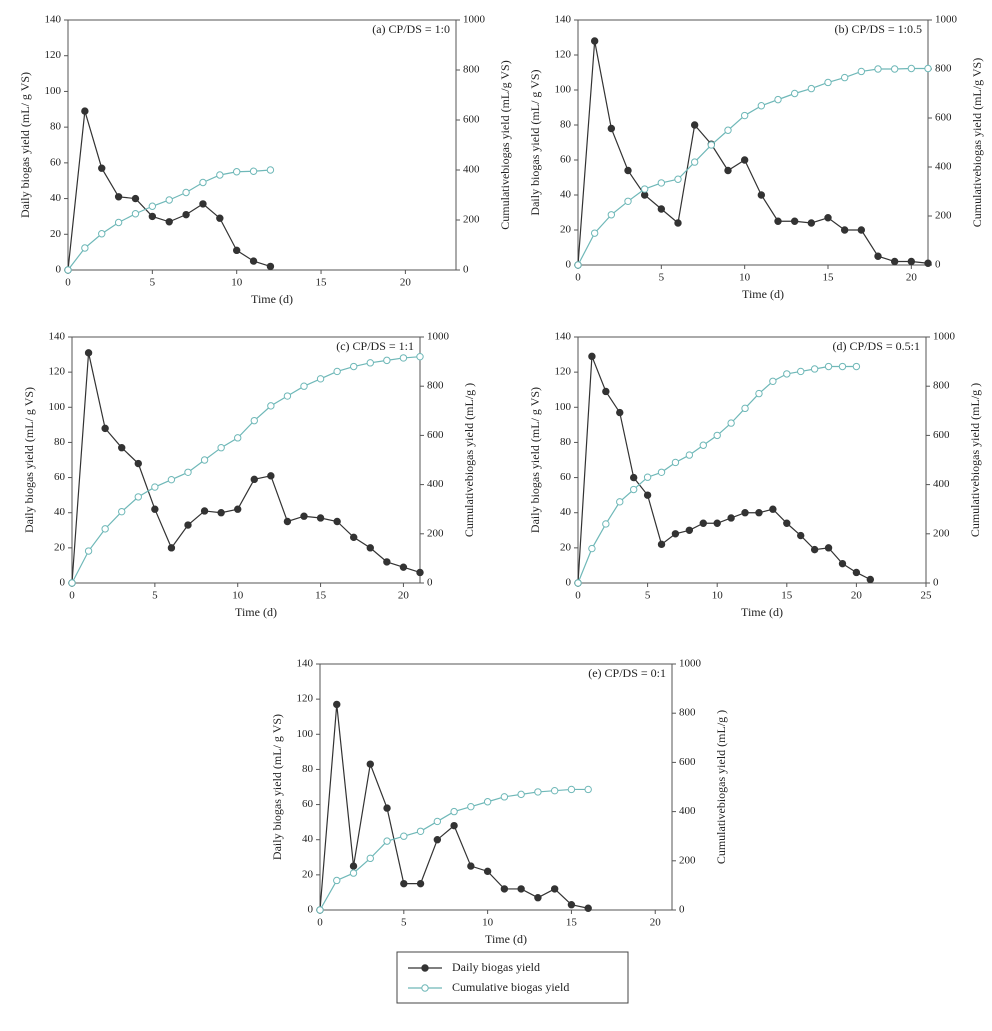  What do you see at coordinates (876, 346) in the screenshot?
I see `panel-annotation: (d) CP/DS = 0.5:1` at bounding box center [876, 346].